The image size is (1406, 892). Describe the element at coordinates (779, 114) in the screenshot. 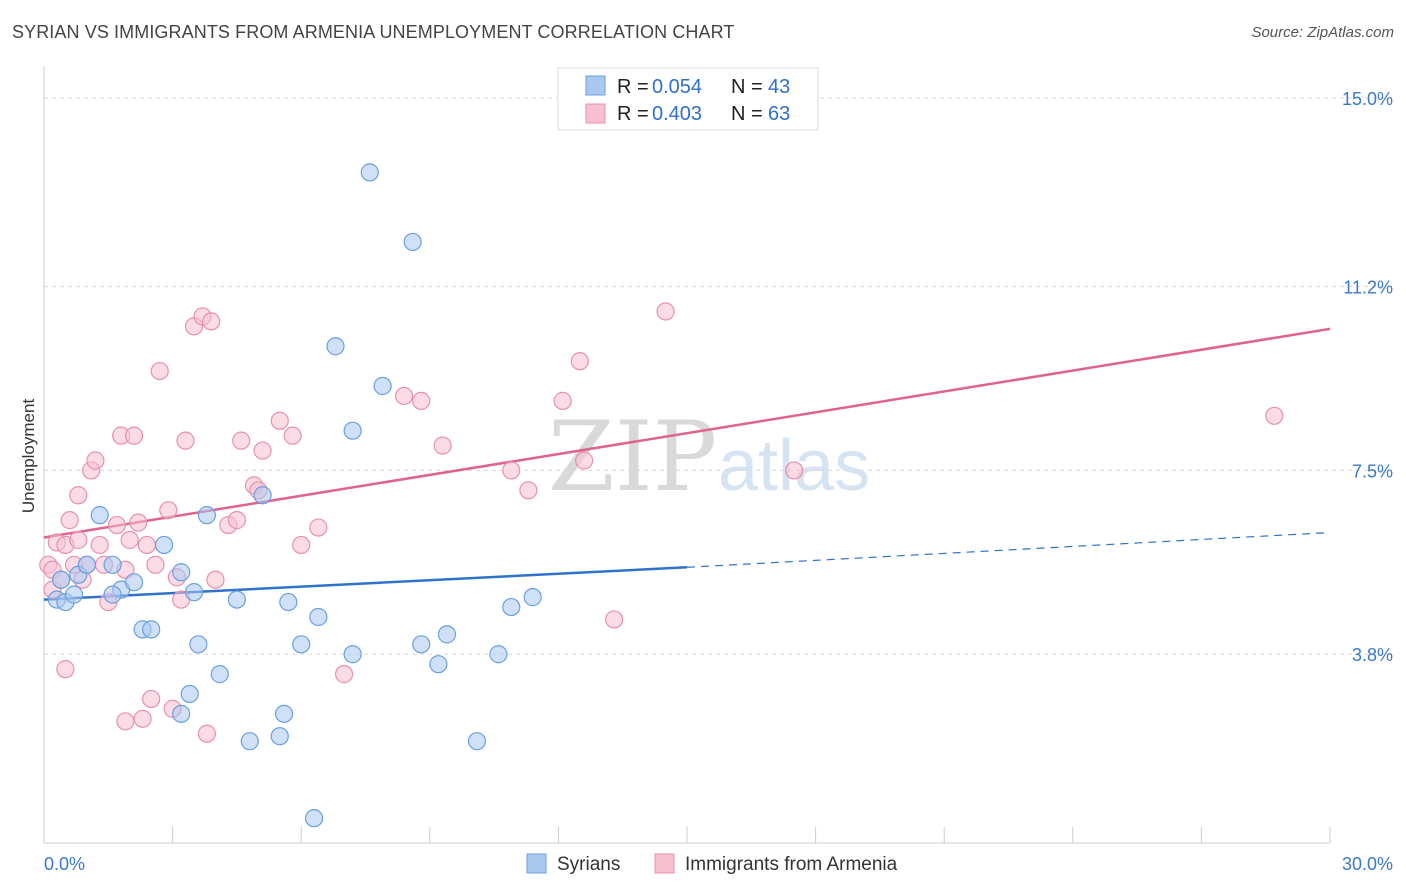

I see `legend-n-value-2: 63` at that location.